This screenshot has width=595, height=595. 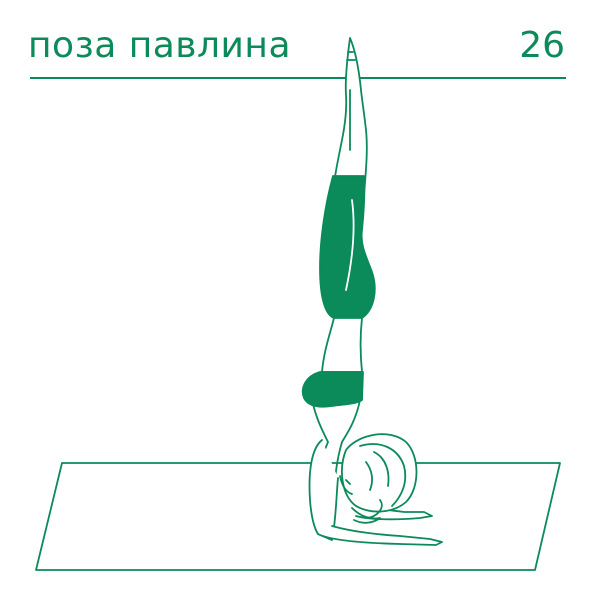 I want to click on arm-outline, so click(x=323, y=490).